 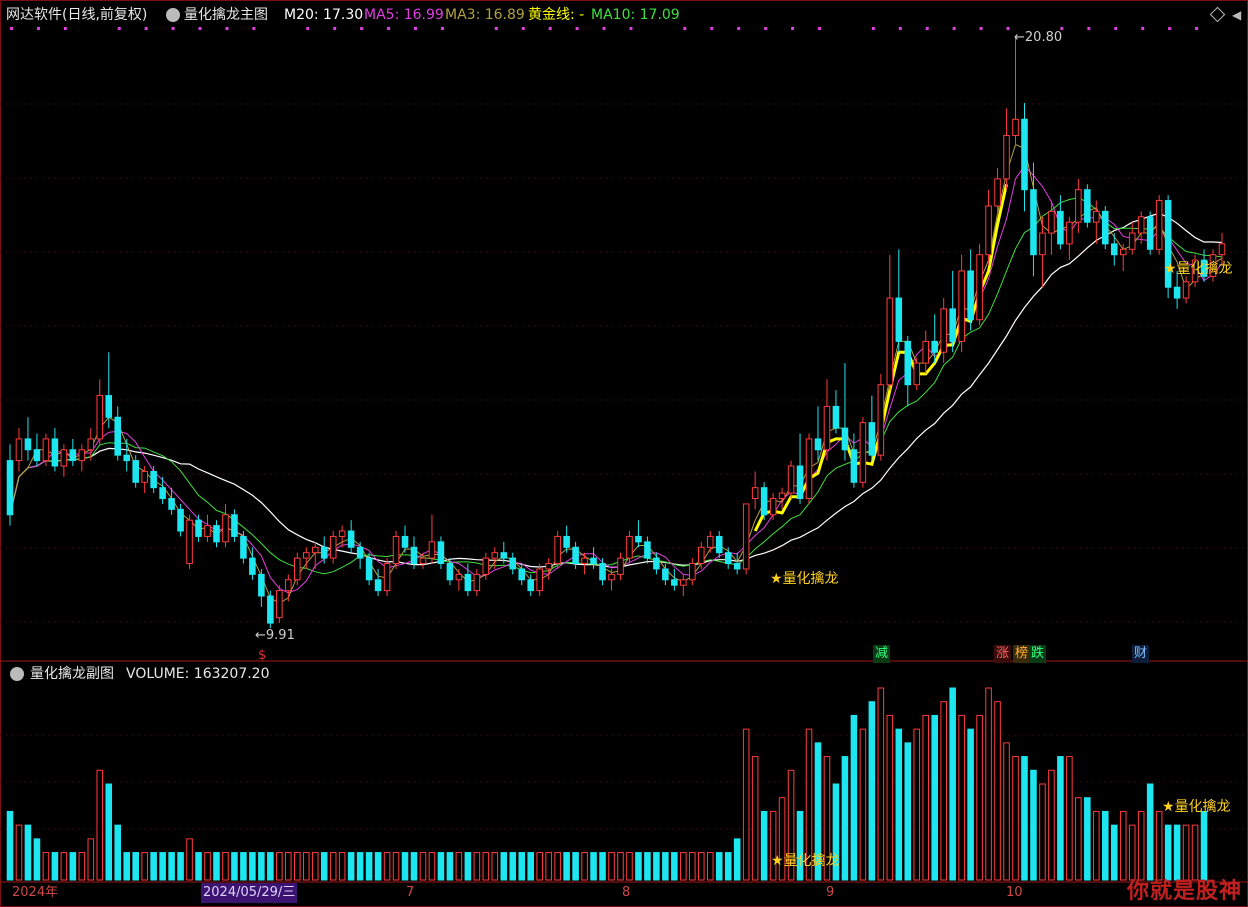 I want to click on volume-value: VOLUME: 163207.20, so click(x=198, y=674).